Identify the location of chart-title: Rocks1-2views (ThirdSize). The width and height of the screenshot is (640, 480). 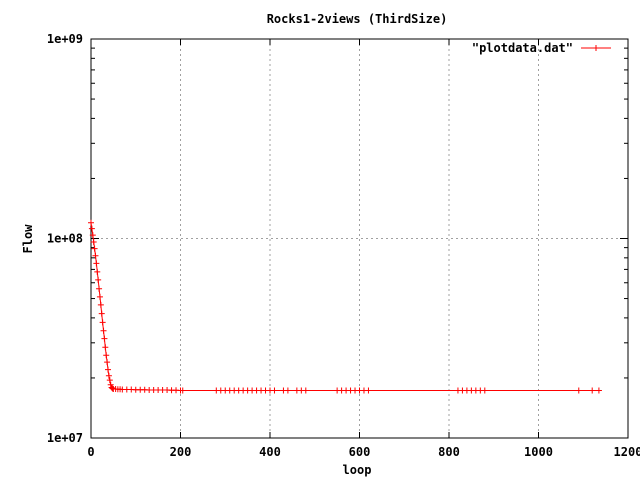
(357, 19).